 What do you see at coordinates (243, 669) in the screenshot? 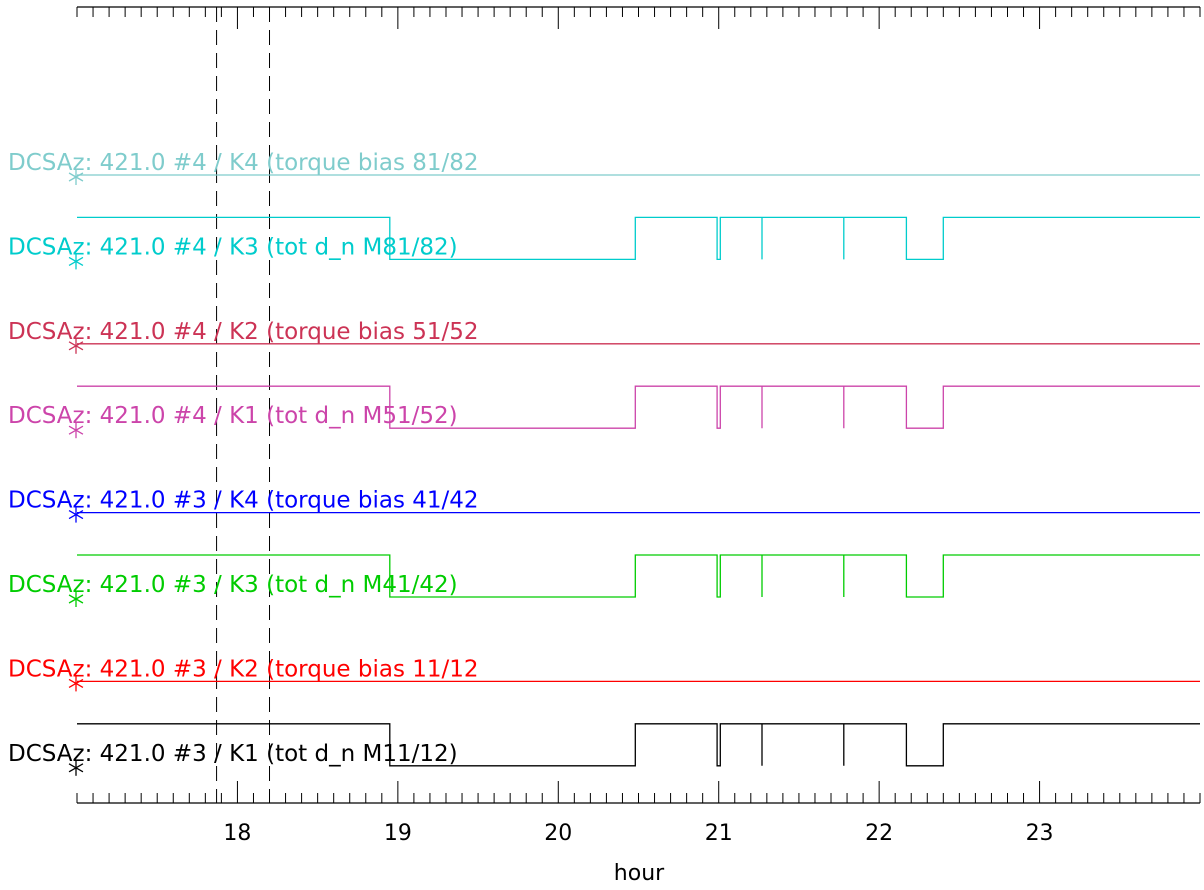
I see `series-label: DCSAz: 421.0 #3 / K2 (torque bias 11/12` at bounding box center [243, 669].